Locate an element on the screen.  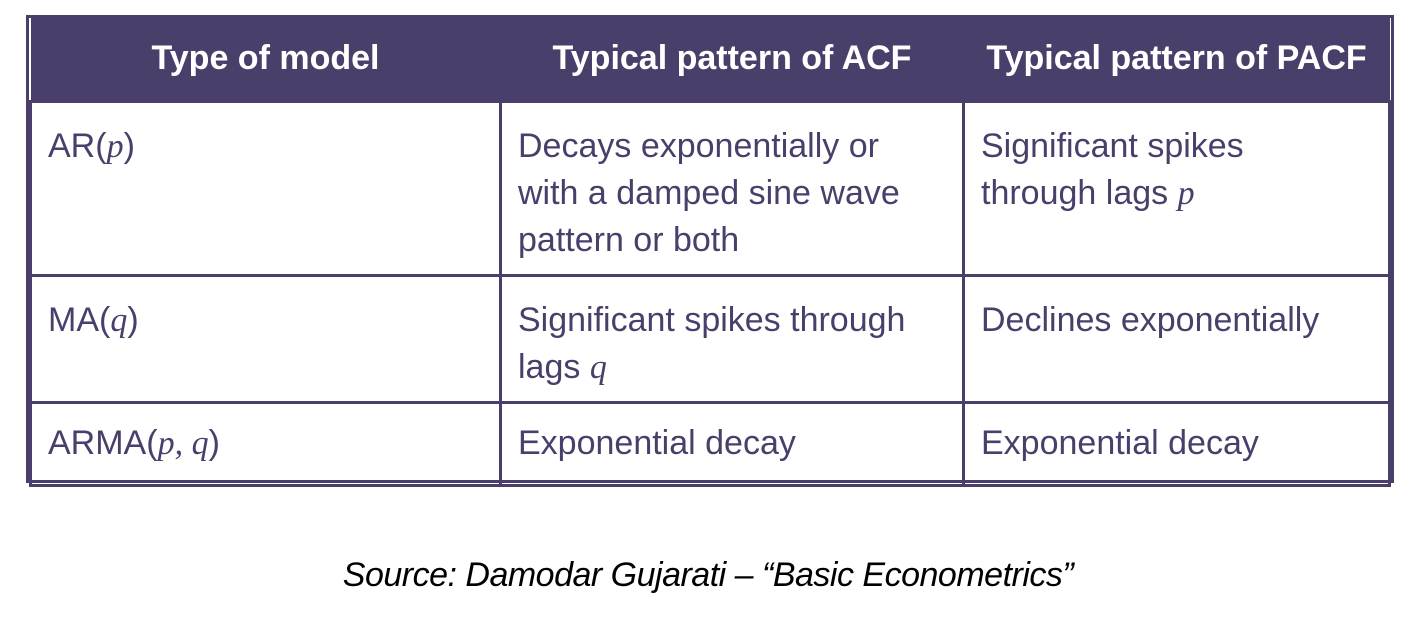
acf-line: lags q is located at coordinates (732, 367).